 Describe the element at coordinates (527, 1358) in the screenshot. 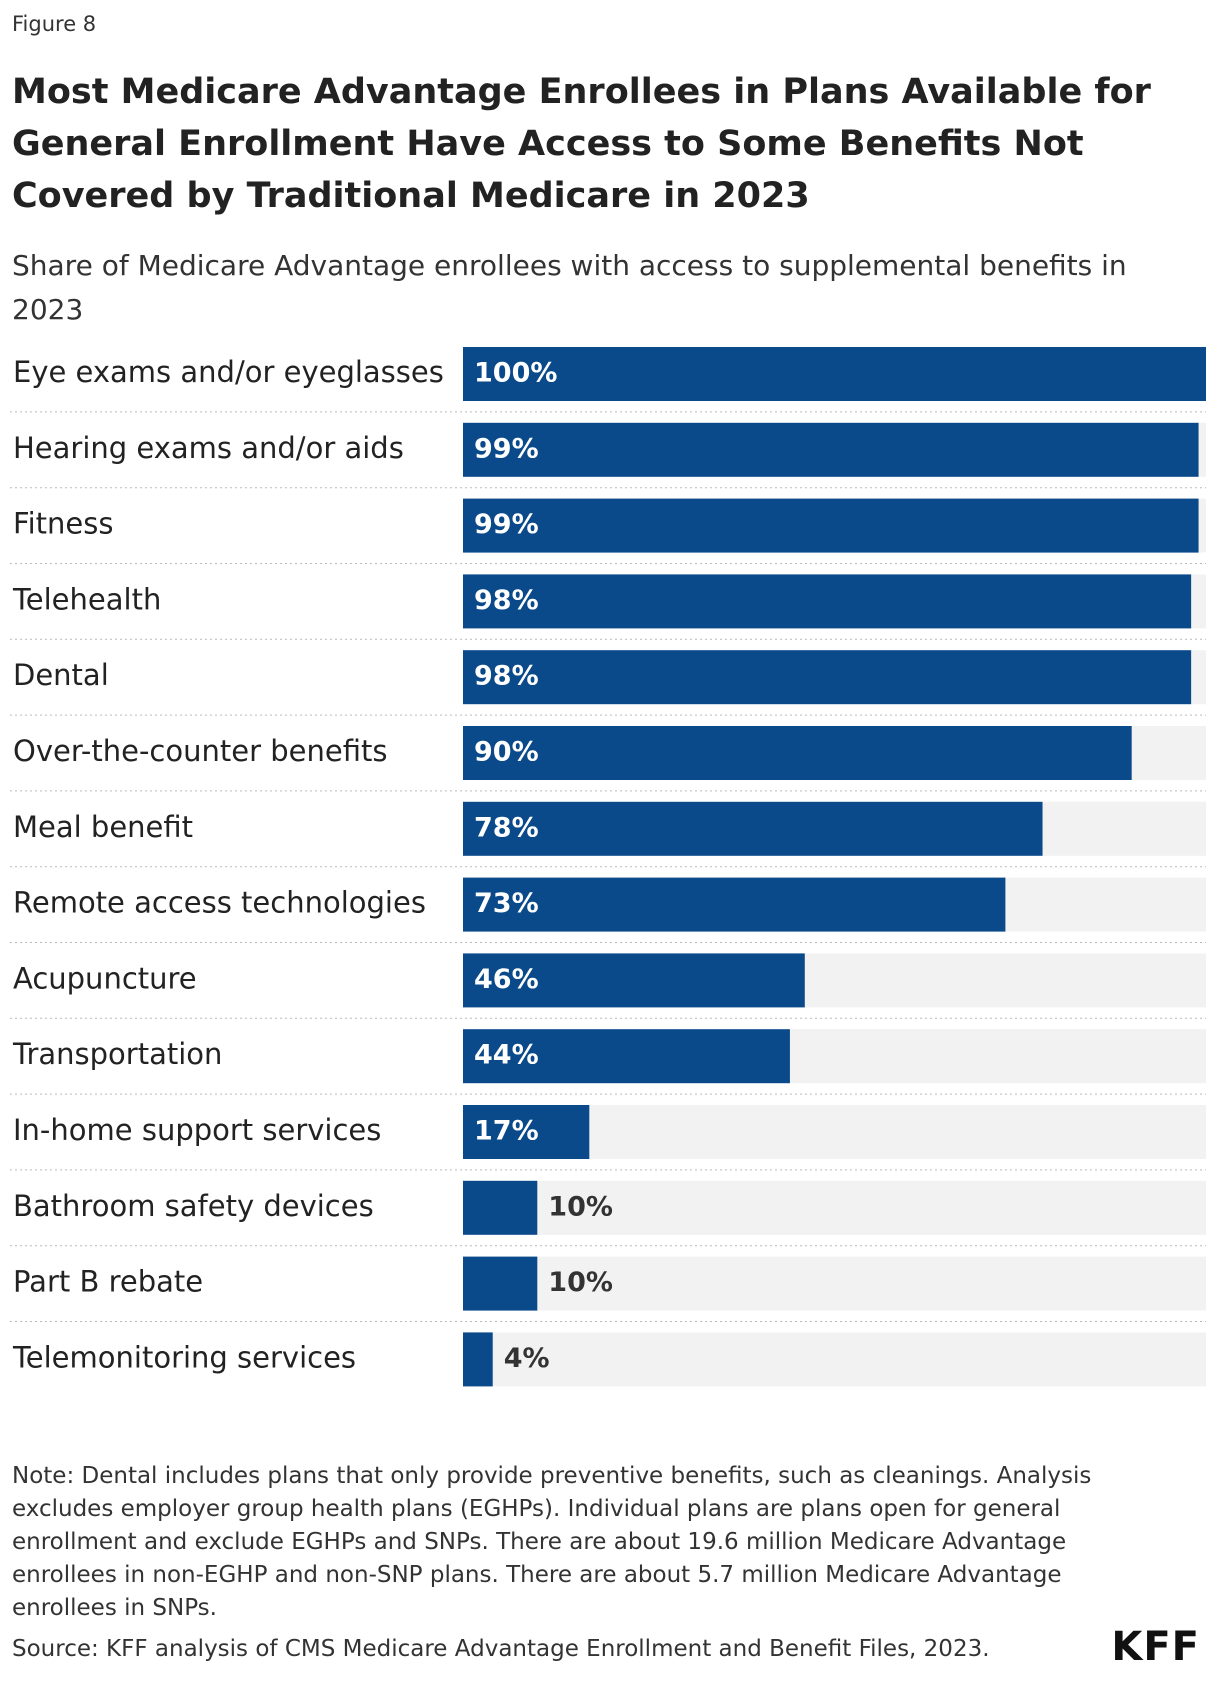

I see `value-label: 4%` at that location.